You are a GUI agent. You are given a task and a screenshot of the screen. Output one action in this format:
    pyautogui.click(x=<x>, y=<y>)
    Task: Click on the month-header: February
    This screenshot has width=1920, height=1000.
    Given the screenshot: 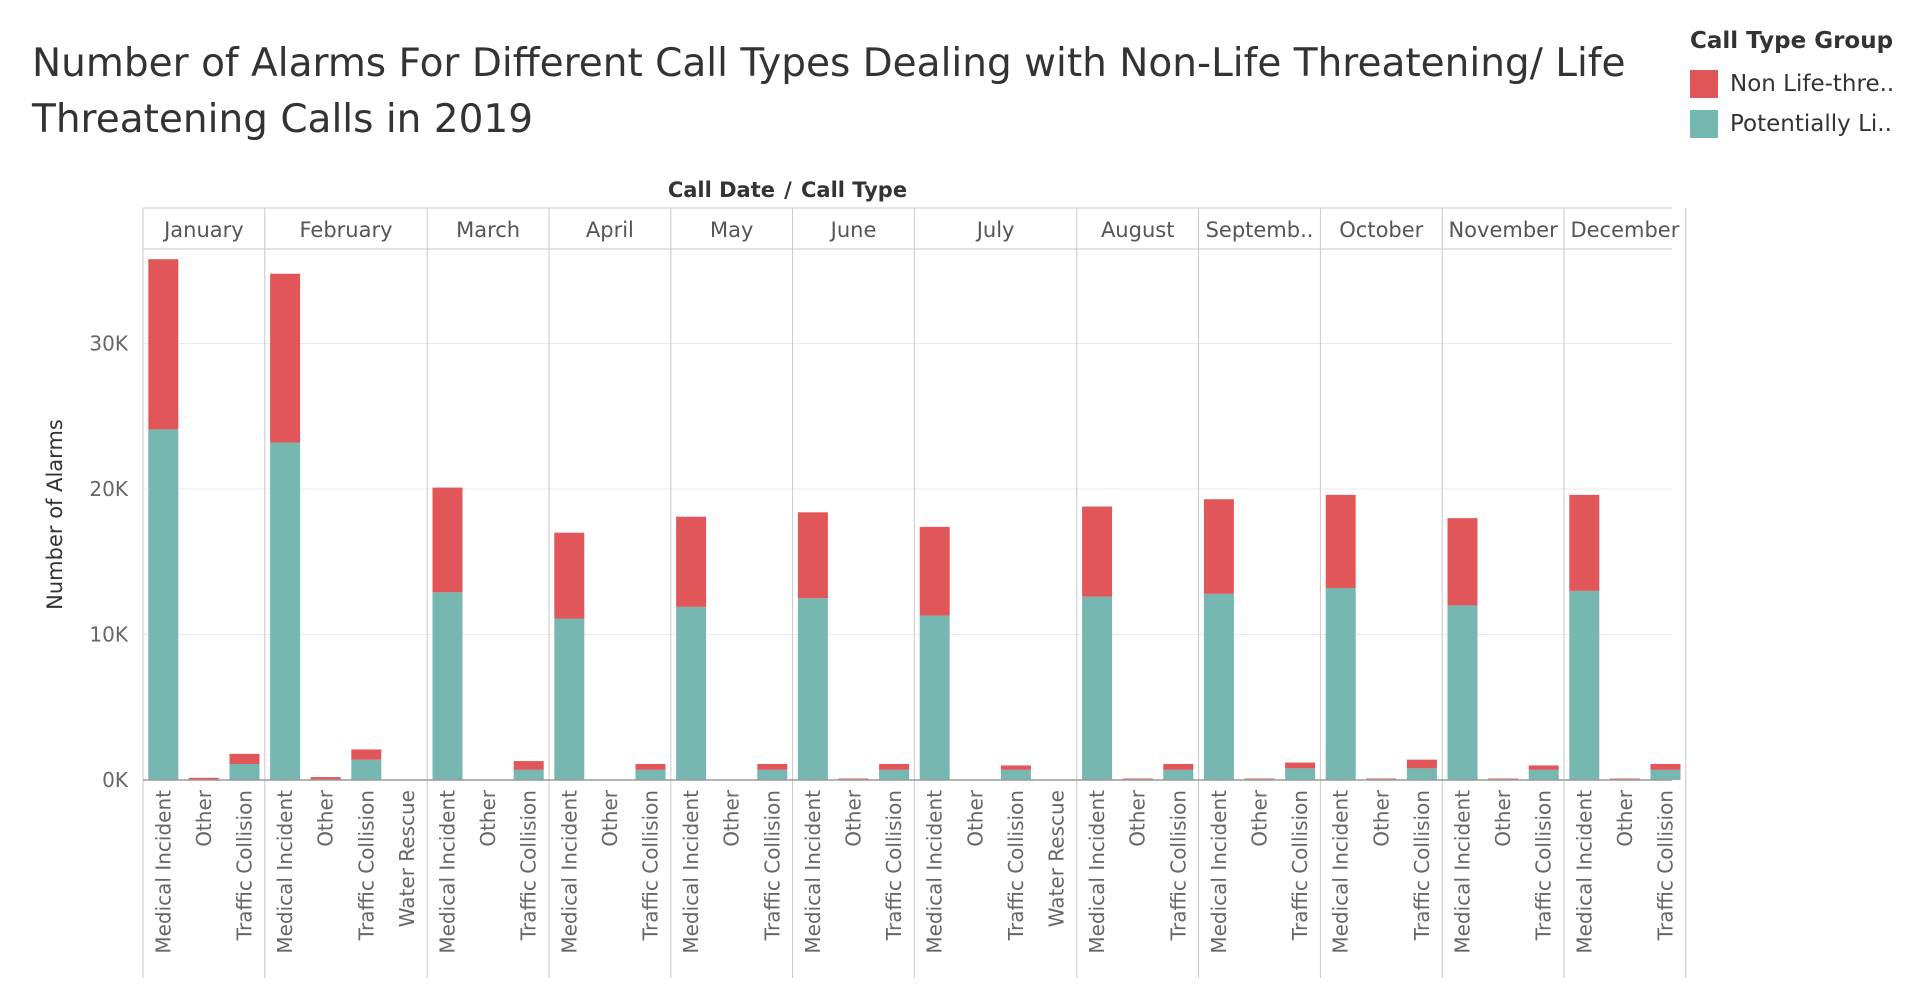 What is the action you would take?
    pyautogui.click(x=345, y=230)
    